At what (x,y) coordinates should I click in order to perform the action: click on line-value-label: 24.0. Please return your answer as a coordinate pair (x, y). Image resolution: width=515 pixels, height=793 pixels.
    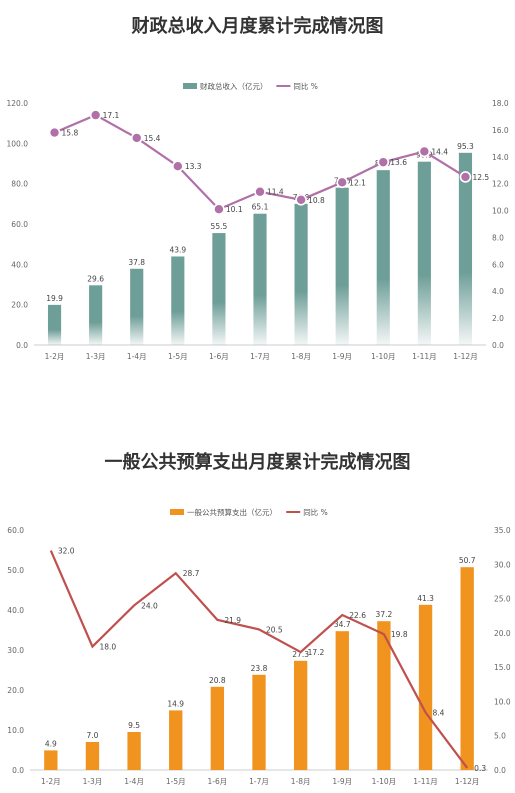
    Looking at the image, I should click on (149, 605).